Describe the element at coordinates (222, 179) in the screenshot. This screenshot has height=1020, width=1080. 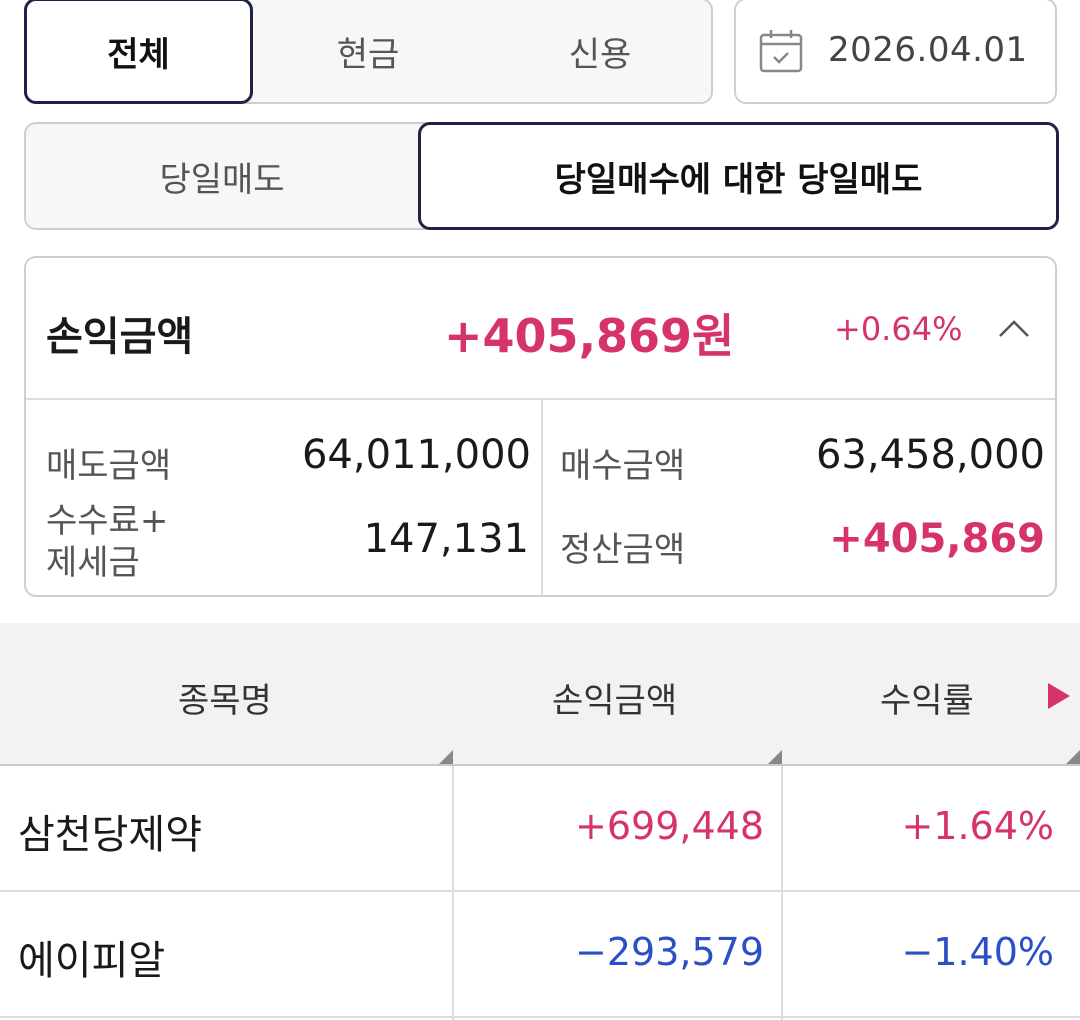
I see `tab-same-day-sell: 당일매도` at that location.